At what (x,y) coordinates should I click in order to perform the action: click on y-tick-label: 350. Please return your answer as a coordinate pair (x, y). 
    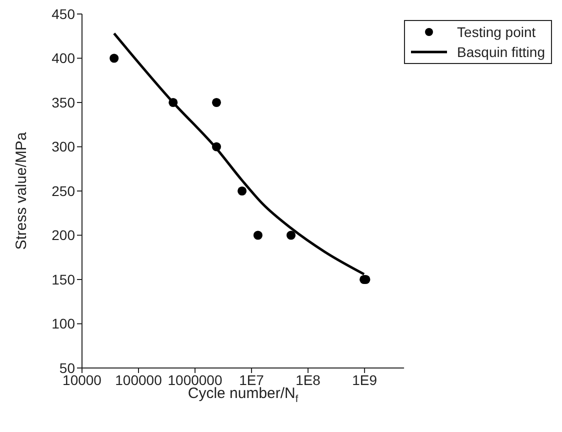
    Looking at the image, I should click on (64, 102).